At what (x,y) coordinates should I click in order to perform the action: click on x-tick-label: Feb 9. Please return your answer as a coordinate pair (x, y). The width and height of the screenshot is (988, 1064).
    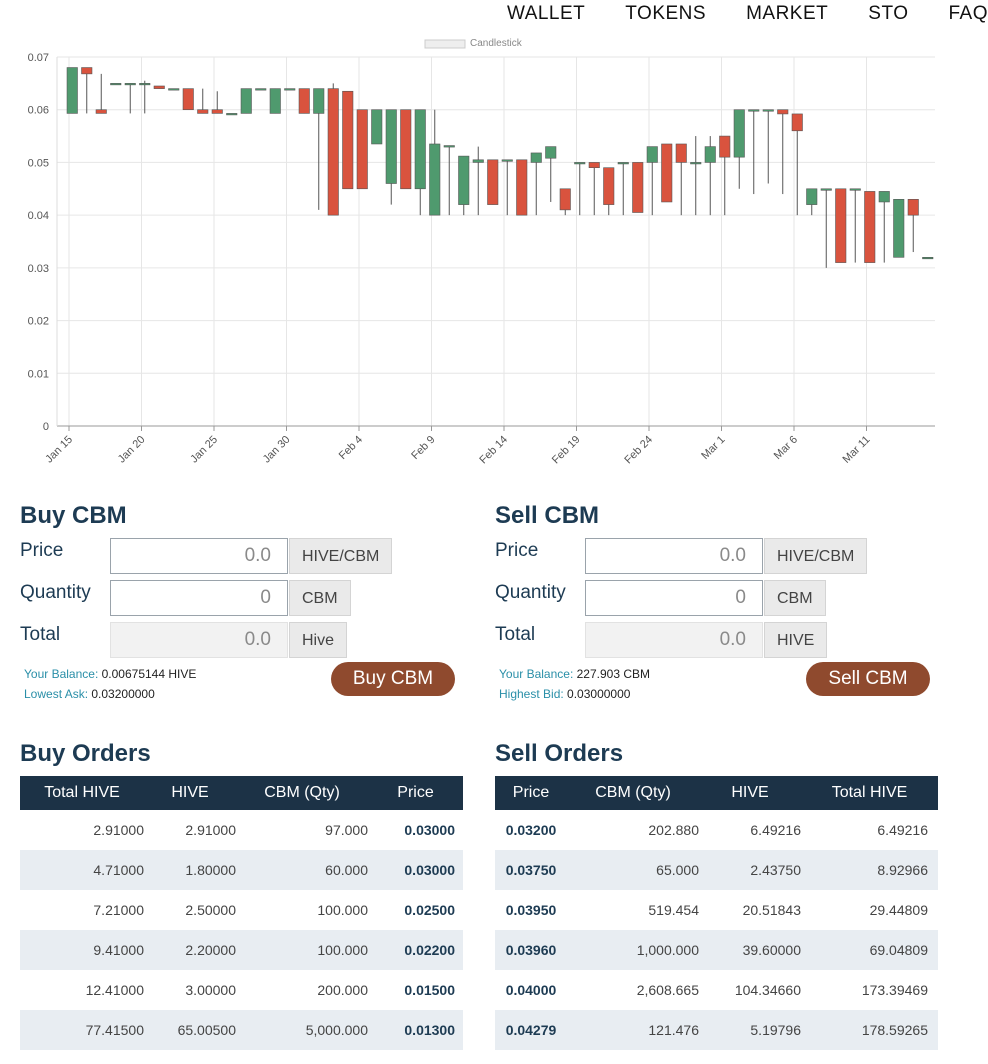
    Looking at the image, I should click on (423, 448).